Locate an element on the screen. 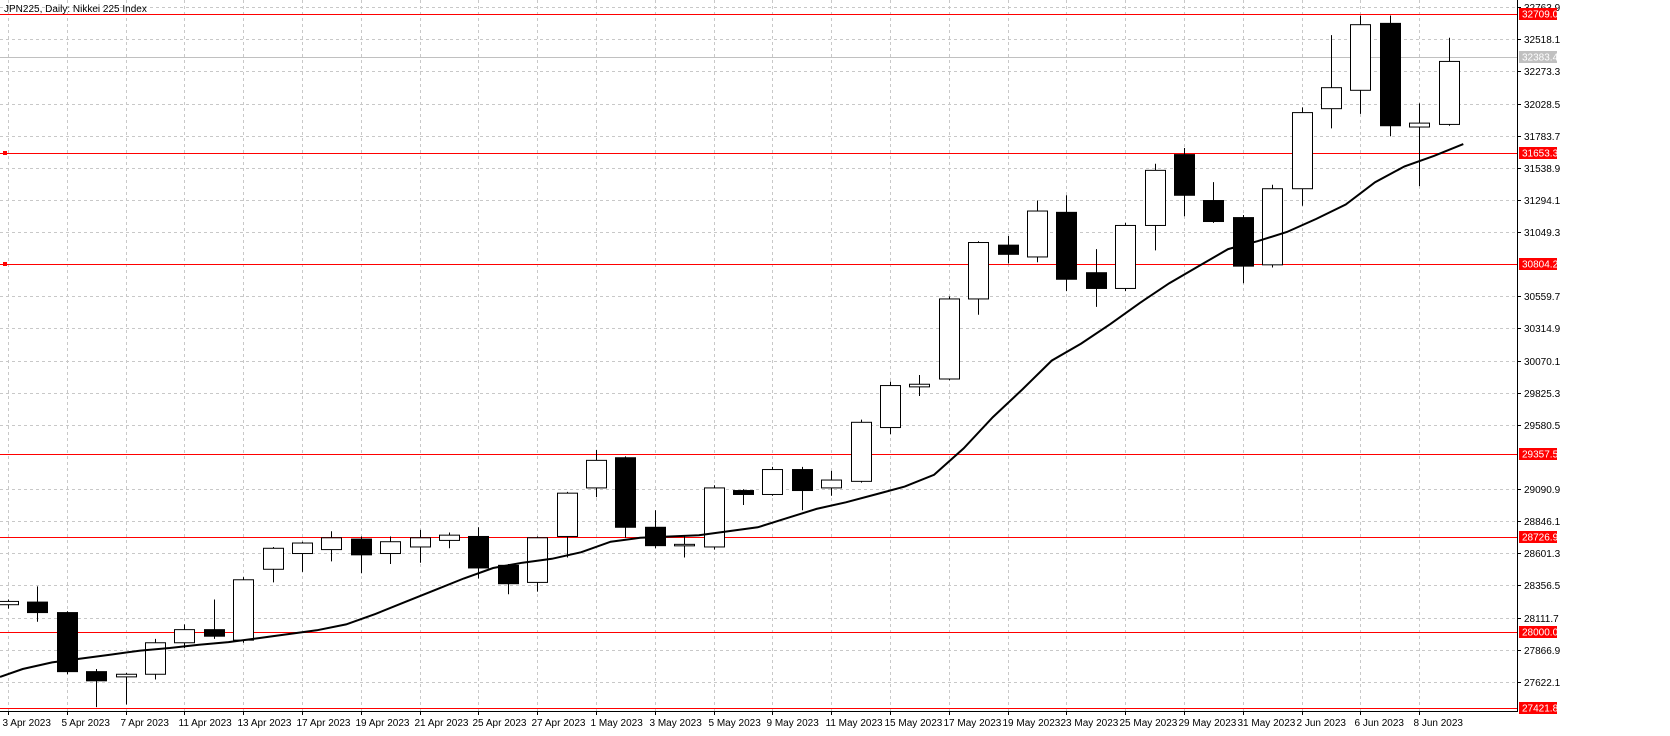 This screenshot has width=1670, height=736. x-tick-label: 15 May 2023 is located at coordinates (914, 723).